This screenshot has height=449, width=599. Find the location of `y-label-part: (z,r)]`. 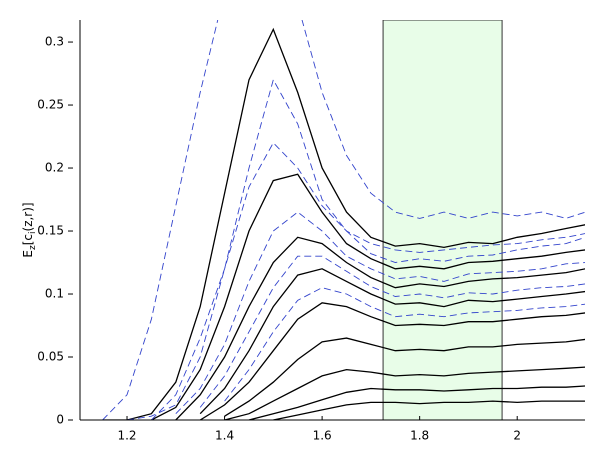

y-label-part: (z,r)] is located at coordinates (28, 216).